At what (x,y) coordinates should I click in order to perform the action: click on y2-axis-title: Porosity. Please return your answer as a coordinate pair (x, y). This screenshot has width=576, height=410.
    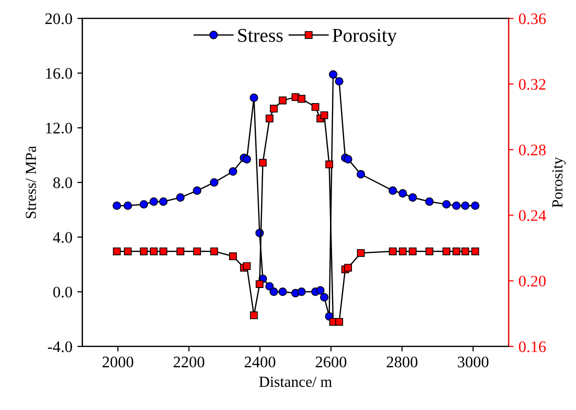
    Looking at the image, I should click on (559, 182).